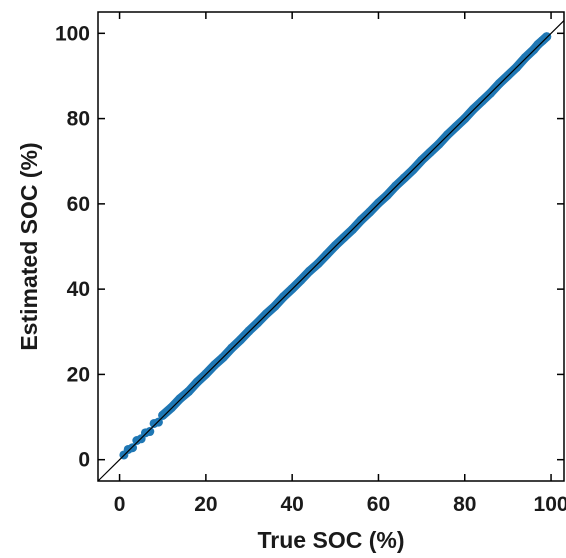 This screenshot has height=558, width=566. What do you see at coordinates (72, 33) in the screenshot?
I see `y-tick-label: 100` at bounding box center [72, 33].